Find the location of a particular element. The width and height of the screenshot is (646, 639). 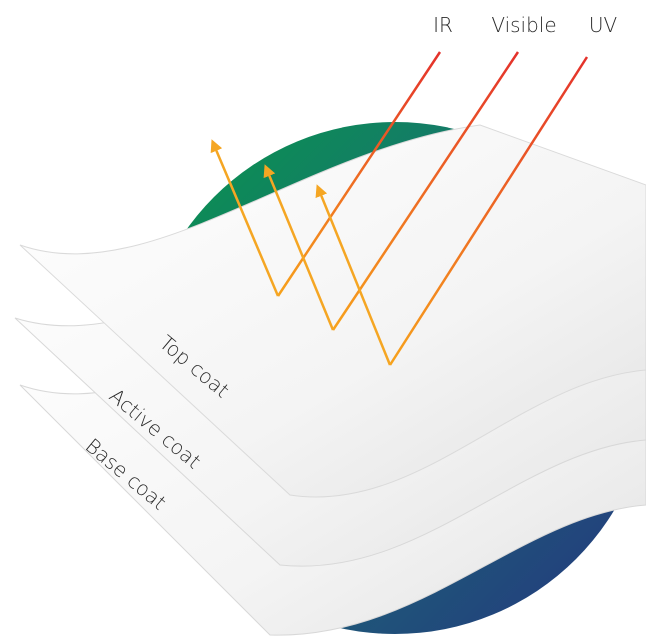

visible-incoming is located at coordinates (425, 191).